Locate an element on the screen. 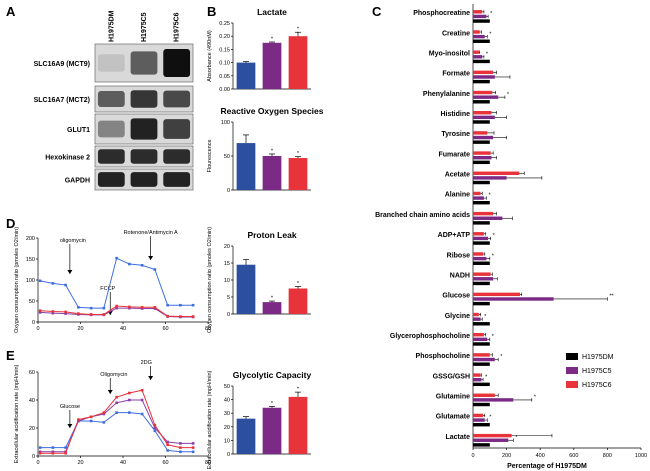  series-line-h1975c6 is located at coordinates (117, 421).